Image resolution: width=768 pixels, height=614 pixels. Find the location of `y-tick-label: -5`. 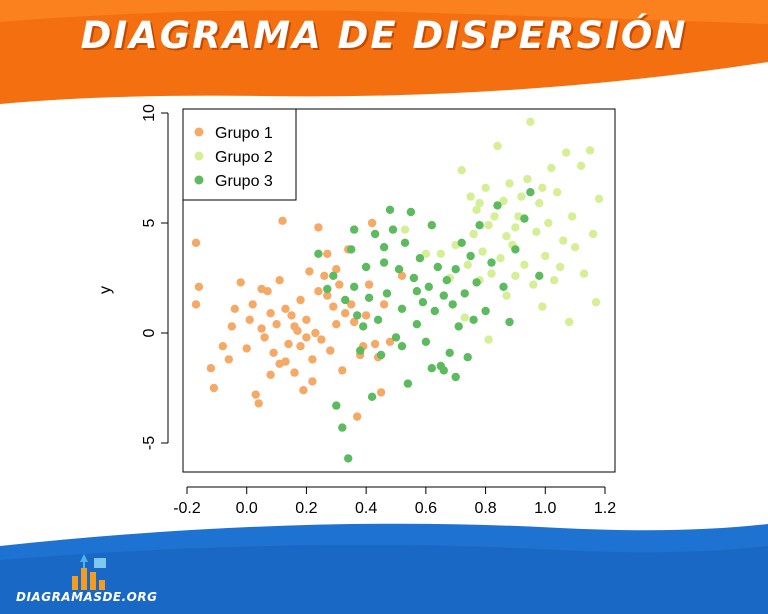

y-tick-label: -5 is located at coordinates (149, 443).